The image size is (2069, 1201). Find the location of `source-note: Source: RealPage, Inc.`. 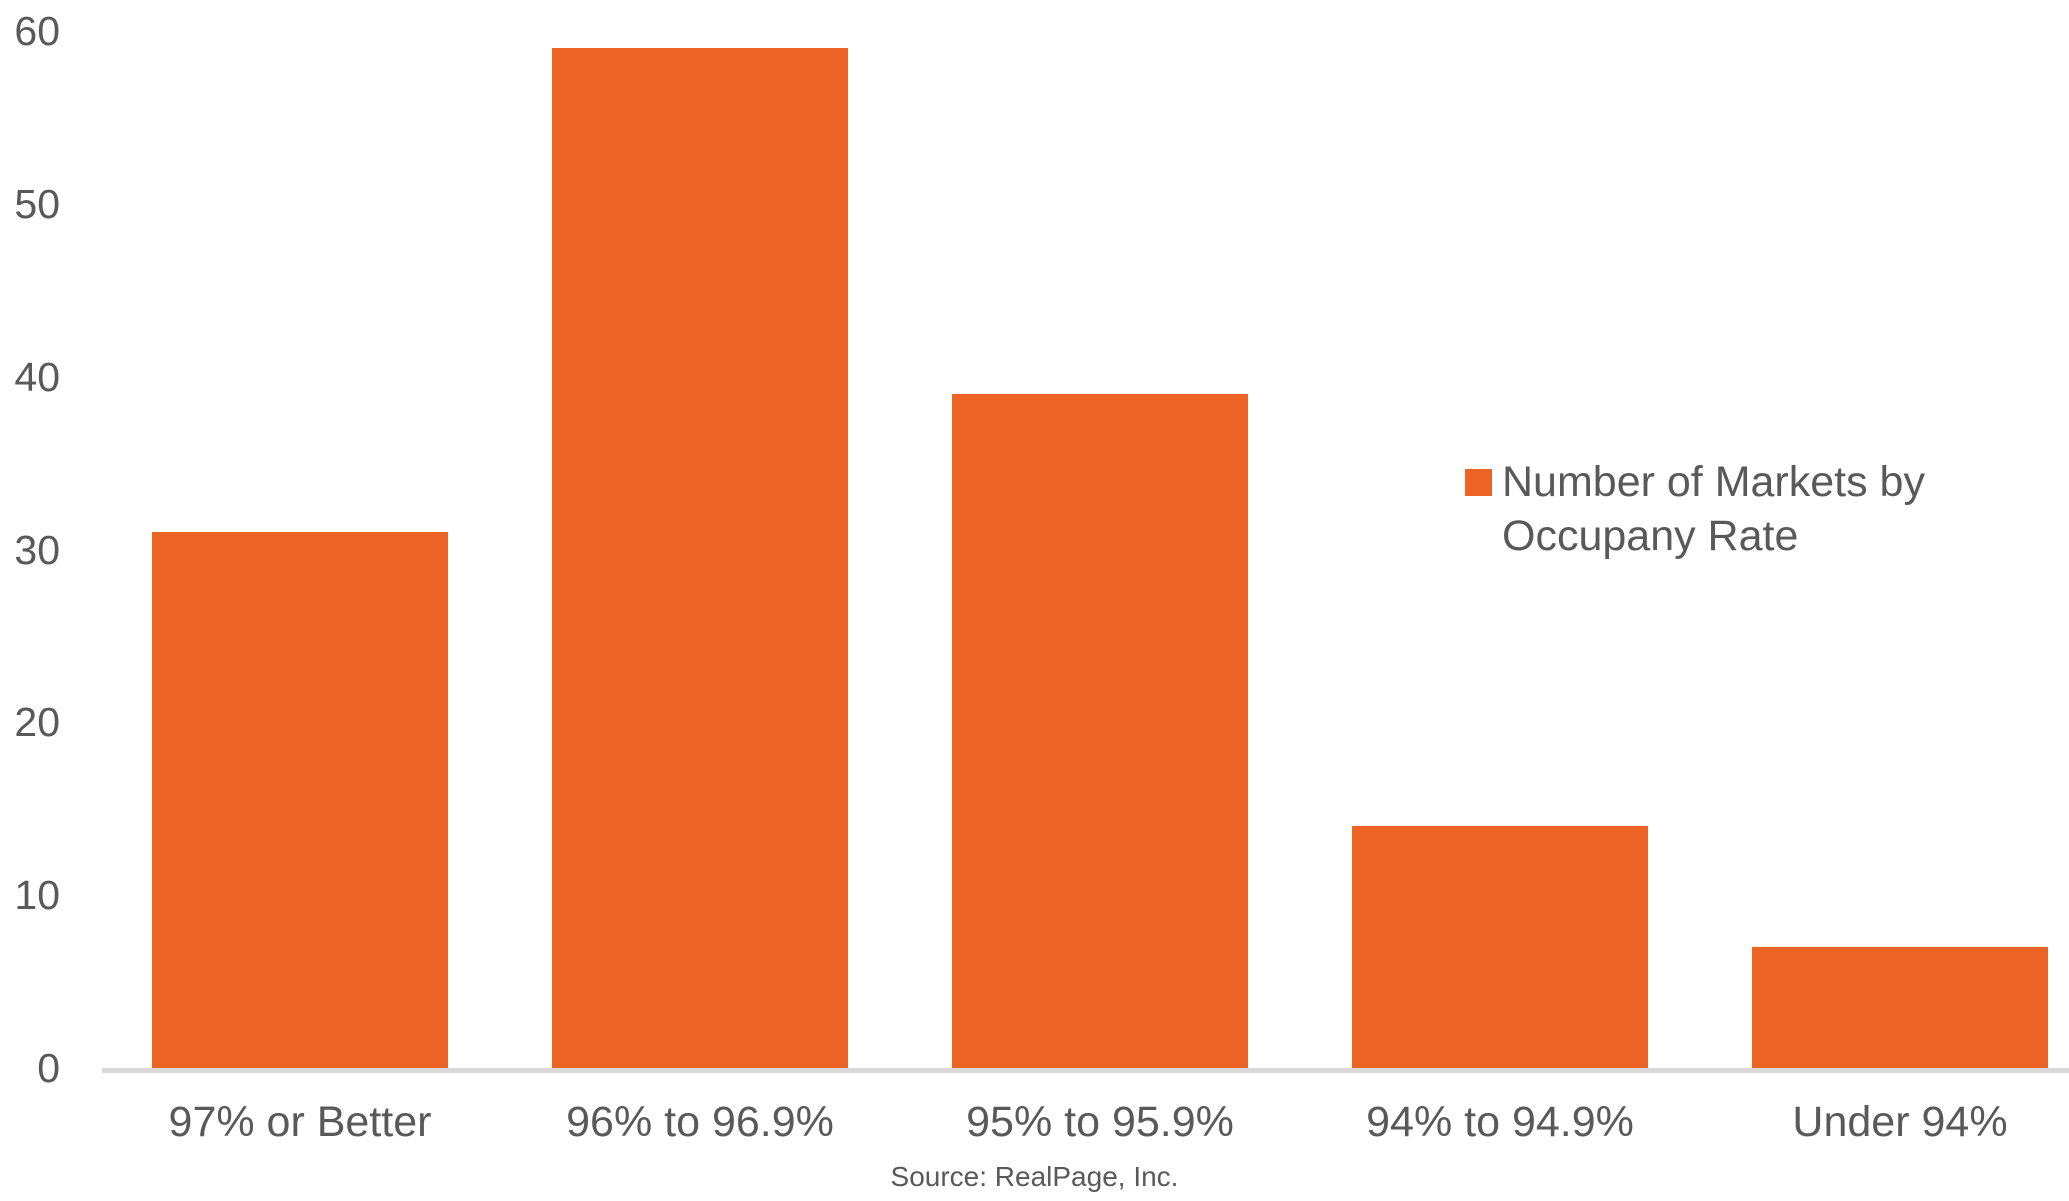

source-note: Source: RealPage, Inc. is located at coordinates (1034, 1176).